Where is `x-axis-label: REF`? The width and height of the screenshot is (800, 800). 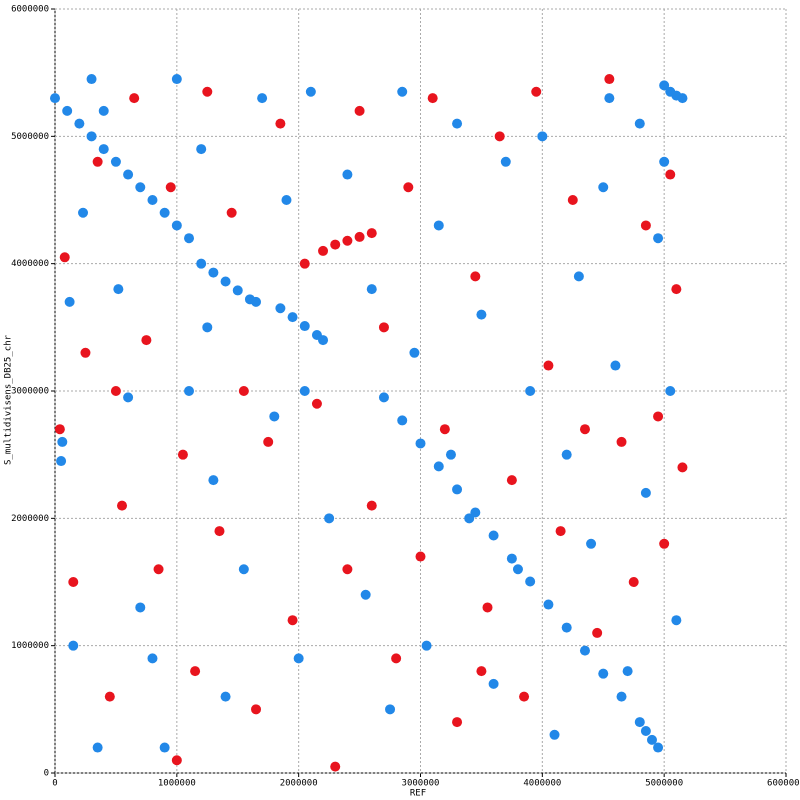 x-axis-label: REF is located at coordinates (418, 794).